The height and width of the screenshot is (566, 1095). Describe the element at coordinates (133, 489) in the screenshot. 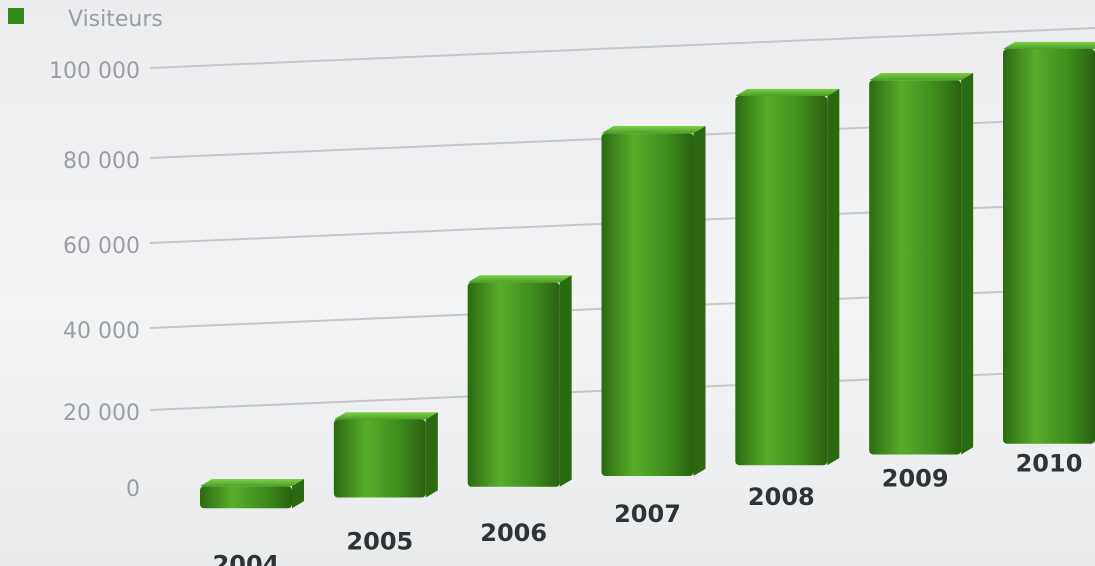

I see `y-tick-label: 0` at that location.